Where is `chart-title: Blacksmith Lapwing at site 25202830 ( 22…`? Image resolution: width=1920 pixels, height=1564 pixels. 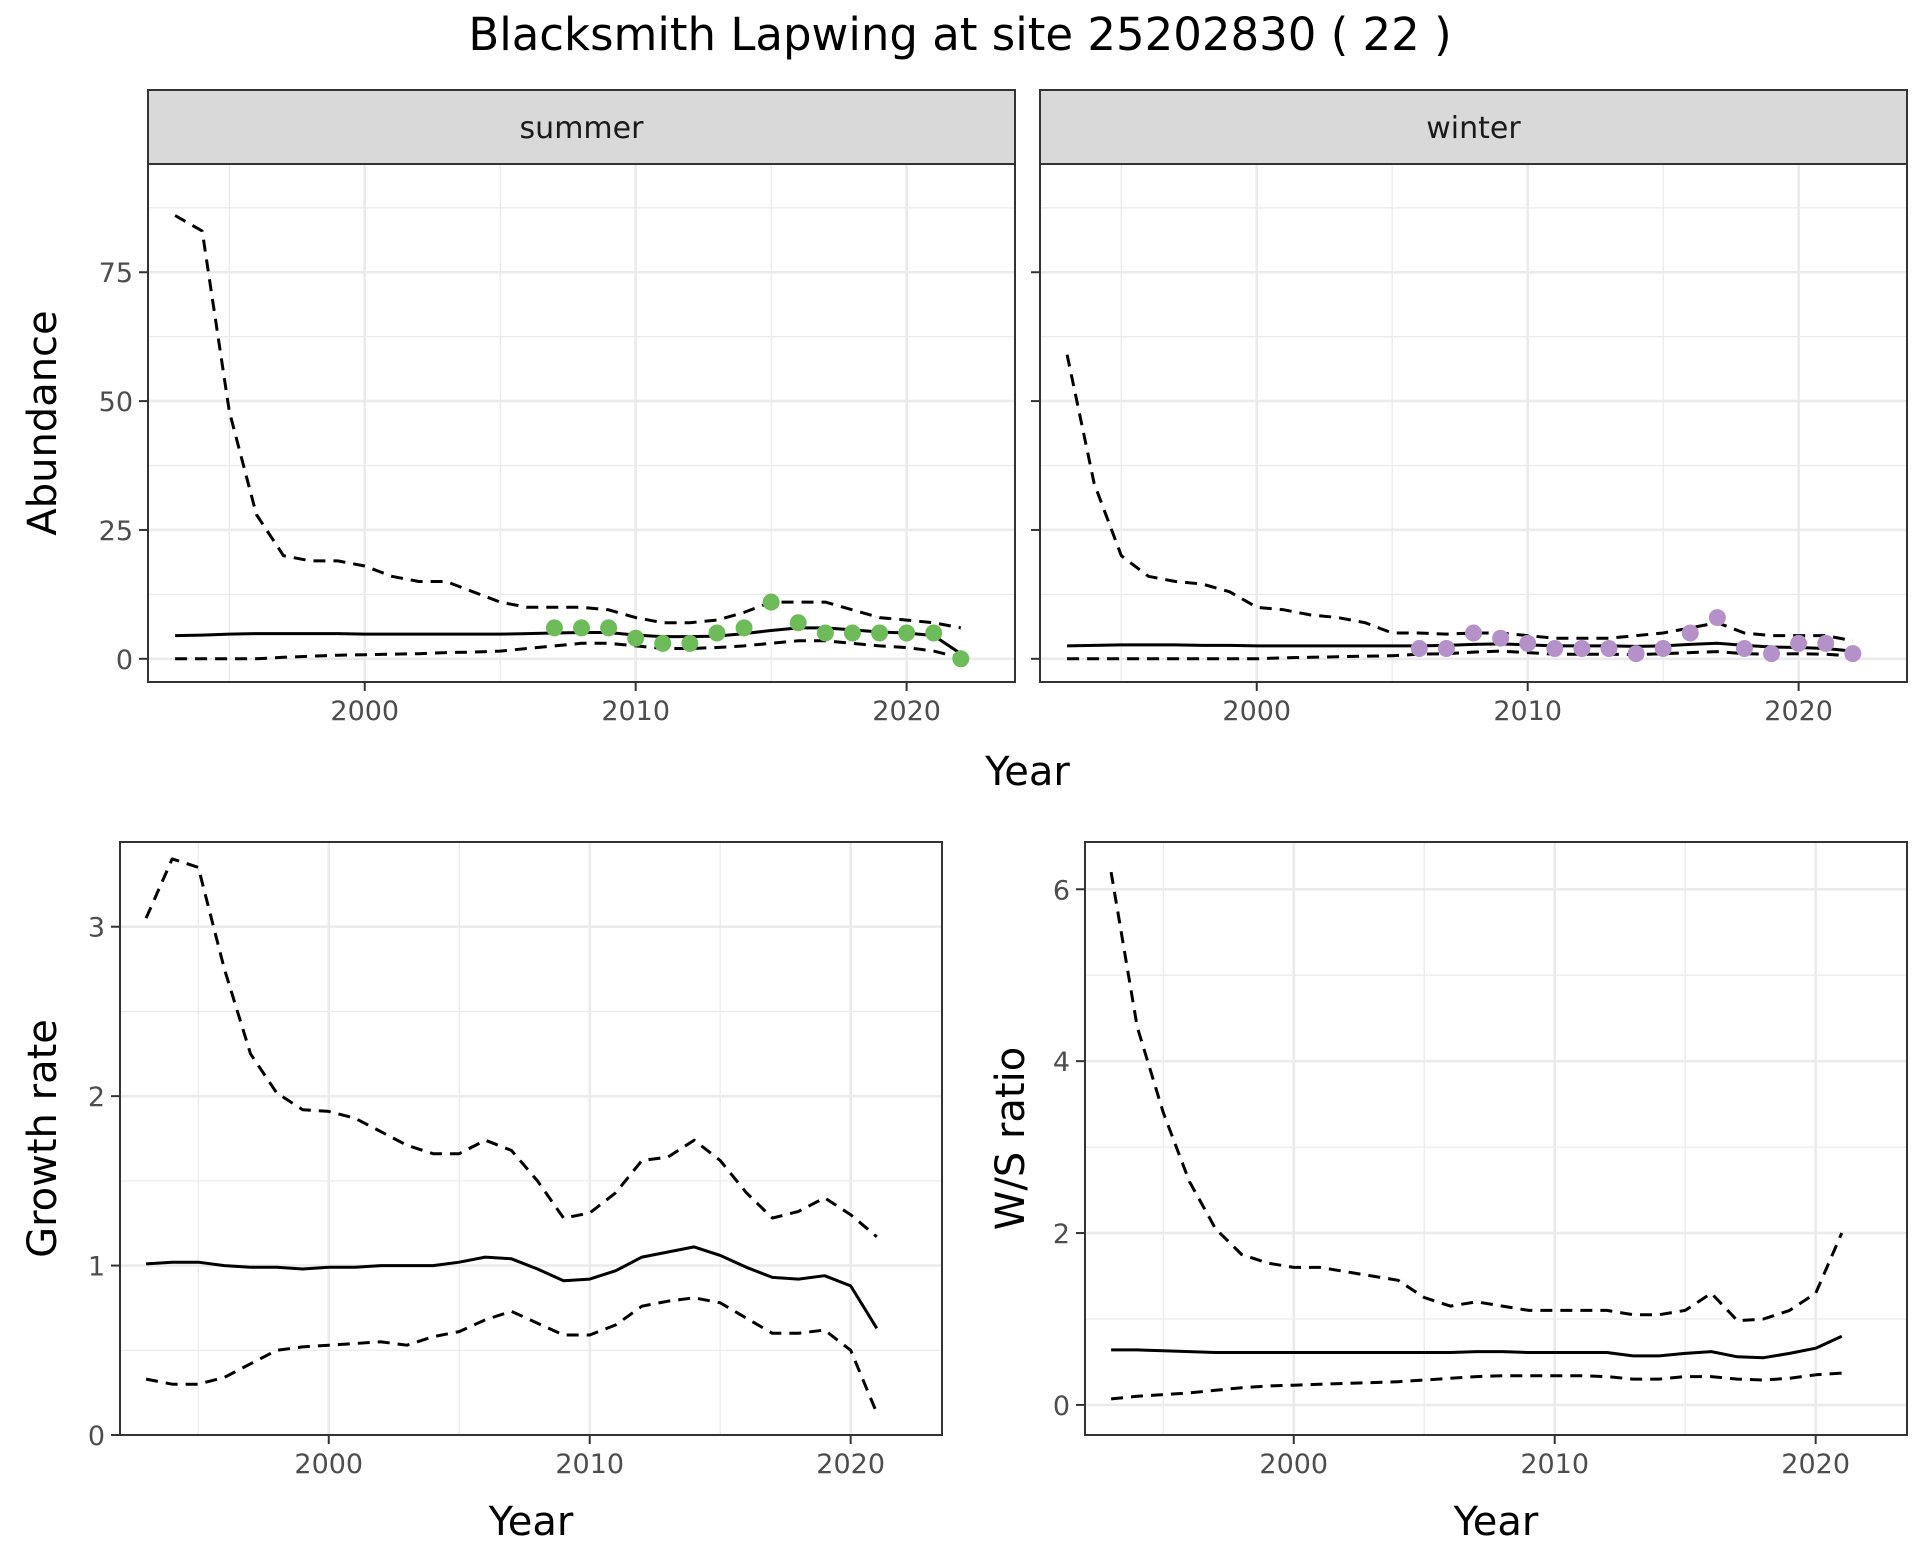 chart-title: Blacksmith Lapwing at site 25202830 ( 22… is located at coordinates (959, 34).